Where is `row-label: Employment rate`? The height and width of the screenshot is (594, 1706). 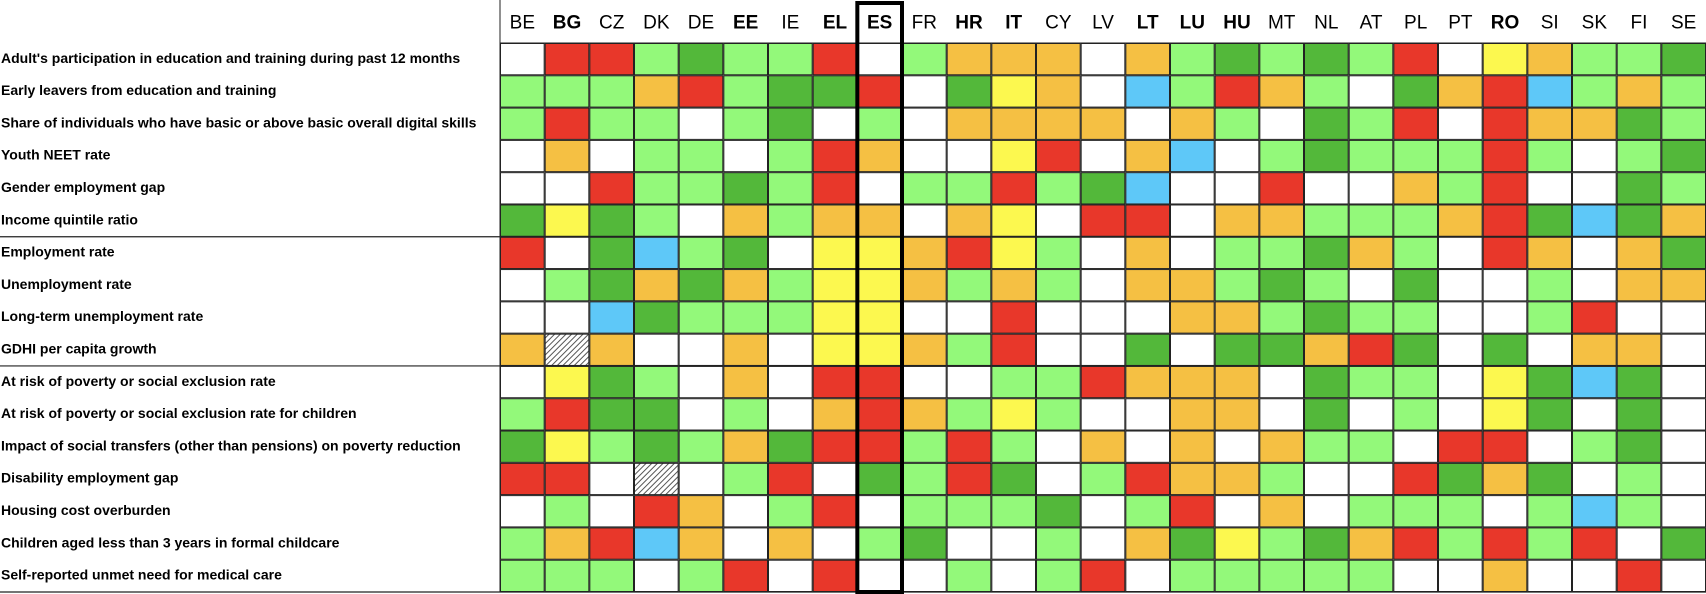 row-label: Employment rate is located at coordinates (58, 252).